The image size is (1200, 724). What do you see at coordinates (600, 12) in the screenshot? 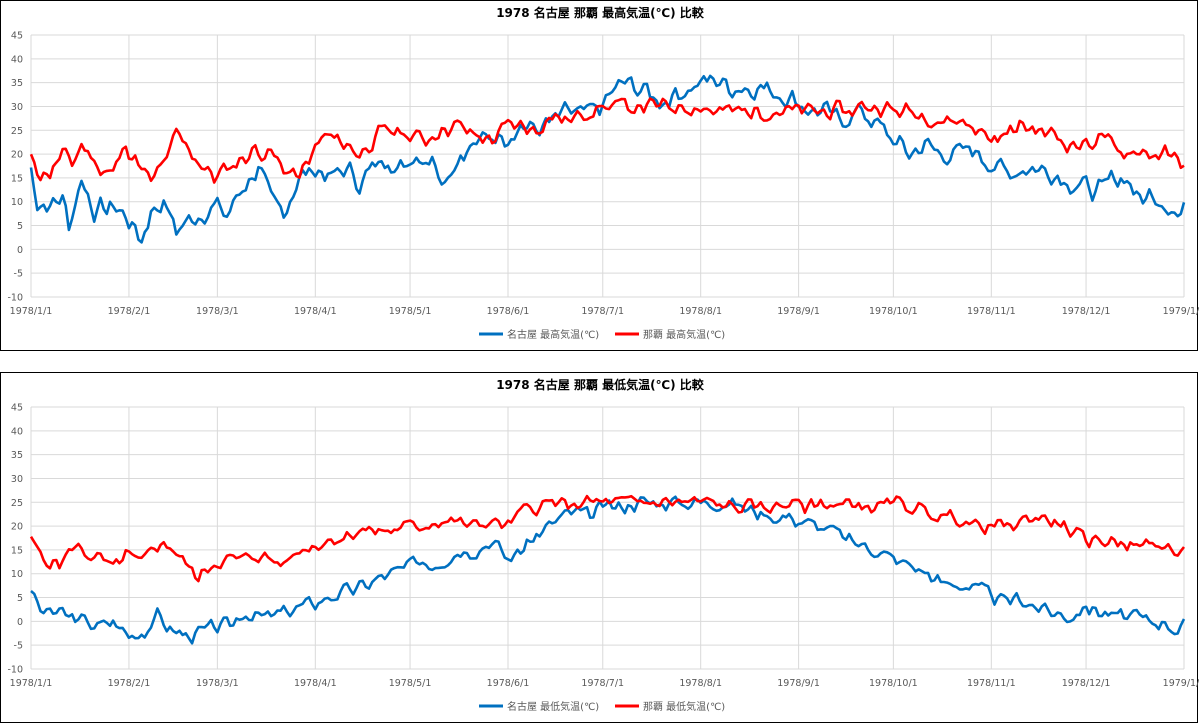
I see `chart-title: 1978 名古屋 那覇 最高気温(℃) 比較` at bounding box center [600, 12].